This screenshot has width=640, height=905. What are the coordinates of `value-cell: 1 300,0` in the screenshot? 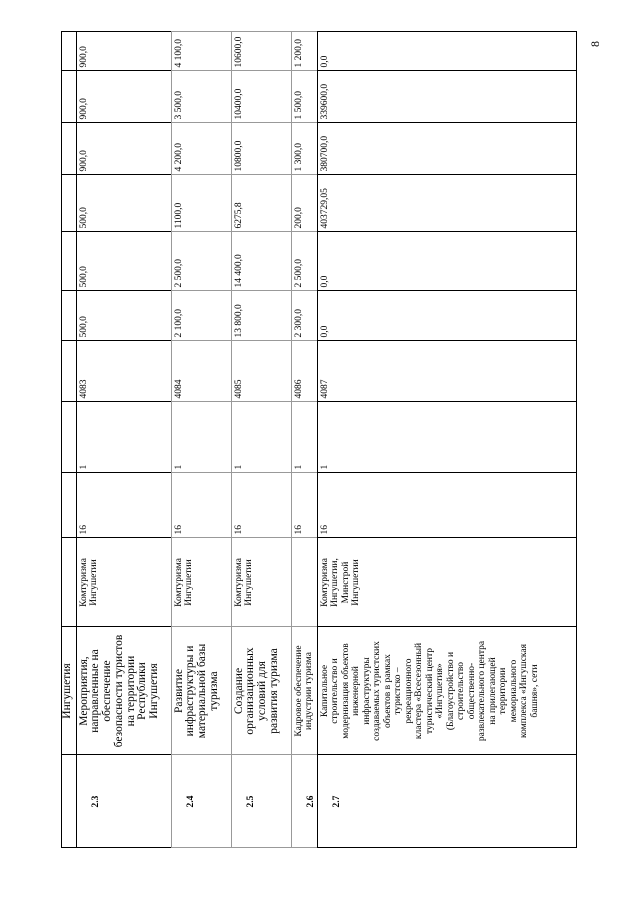 It's located at (304, 149).